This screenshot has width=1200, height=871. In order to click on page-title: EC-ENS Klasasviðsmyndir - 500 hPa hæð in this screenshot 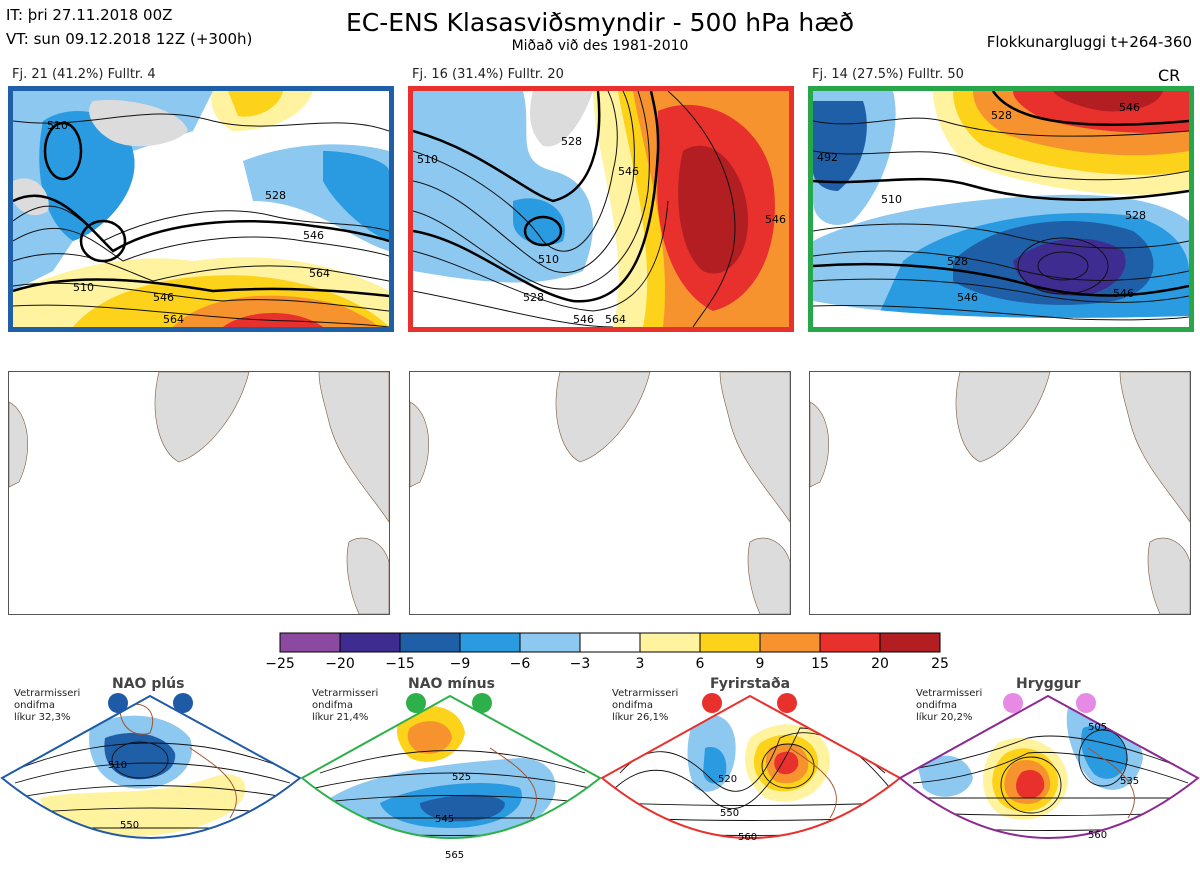, I will do `click(600, 22)`.